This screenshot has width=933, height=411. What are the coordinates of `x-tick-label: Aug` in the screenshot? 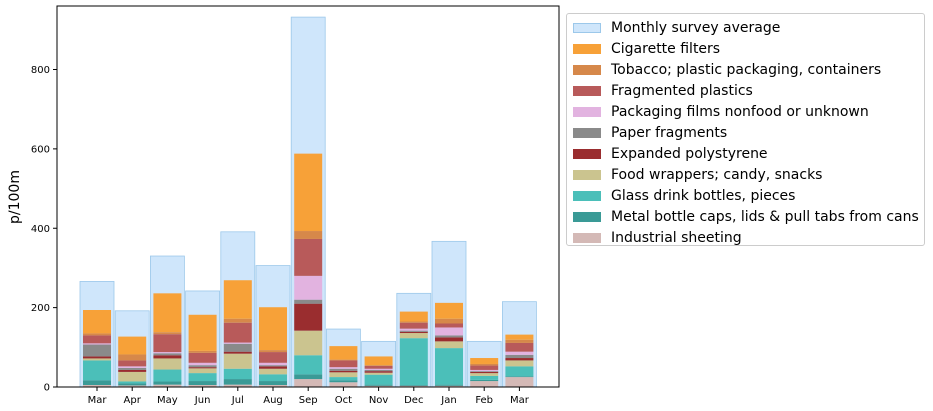 It's located at (273, 400).